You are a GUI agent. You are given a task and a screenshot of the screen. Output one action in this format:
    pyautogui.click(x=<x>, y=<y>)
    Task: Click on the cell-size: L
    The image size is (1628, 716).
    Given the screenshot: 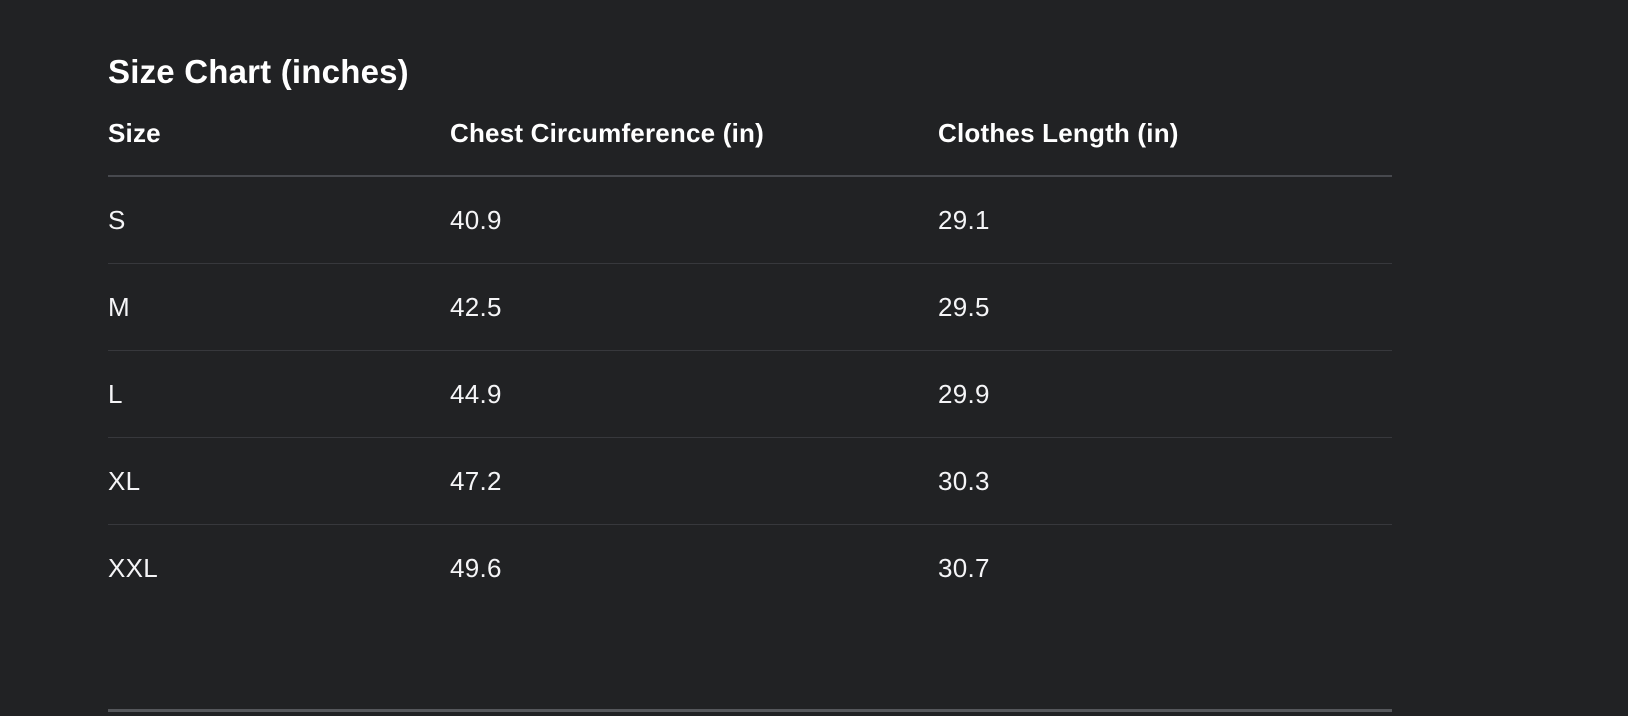 What is the action you would take?
    pyautogui.click(x=115, y=393)
    